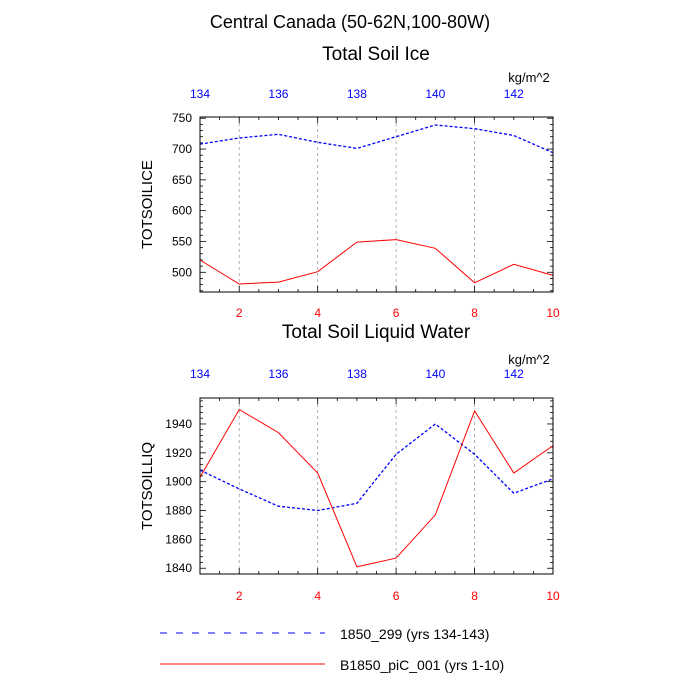 The height and width of the screenshot is (700, 700). Describe the element at coordinates (182, 241) in the screenshot. I see `y-tick-label: 550` at that location.